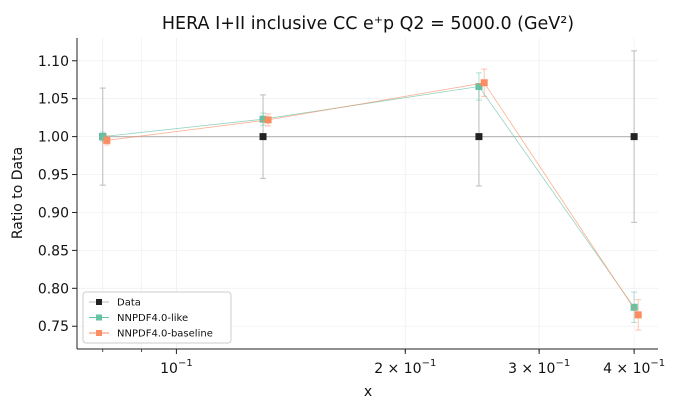 The image size is (676, 408). Describe the element at coordinates (152, 318) in the screenshot. I see `legend-label: NNPDF4.0-like` at that location.